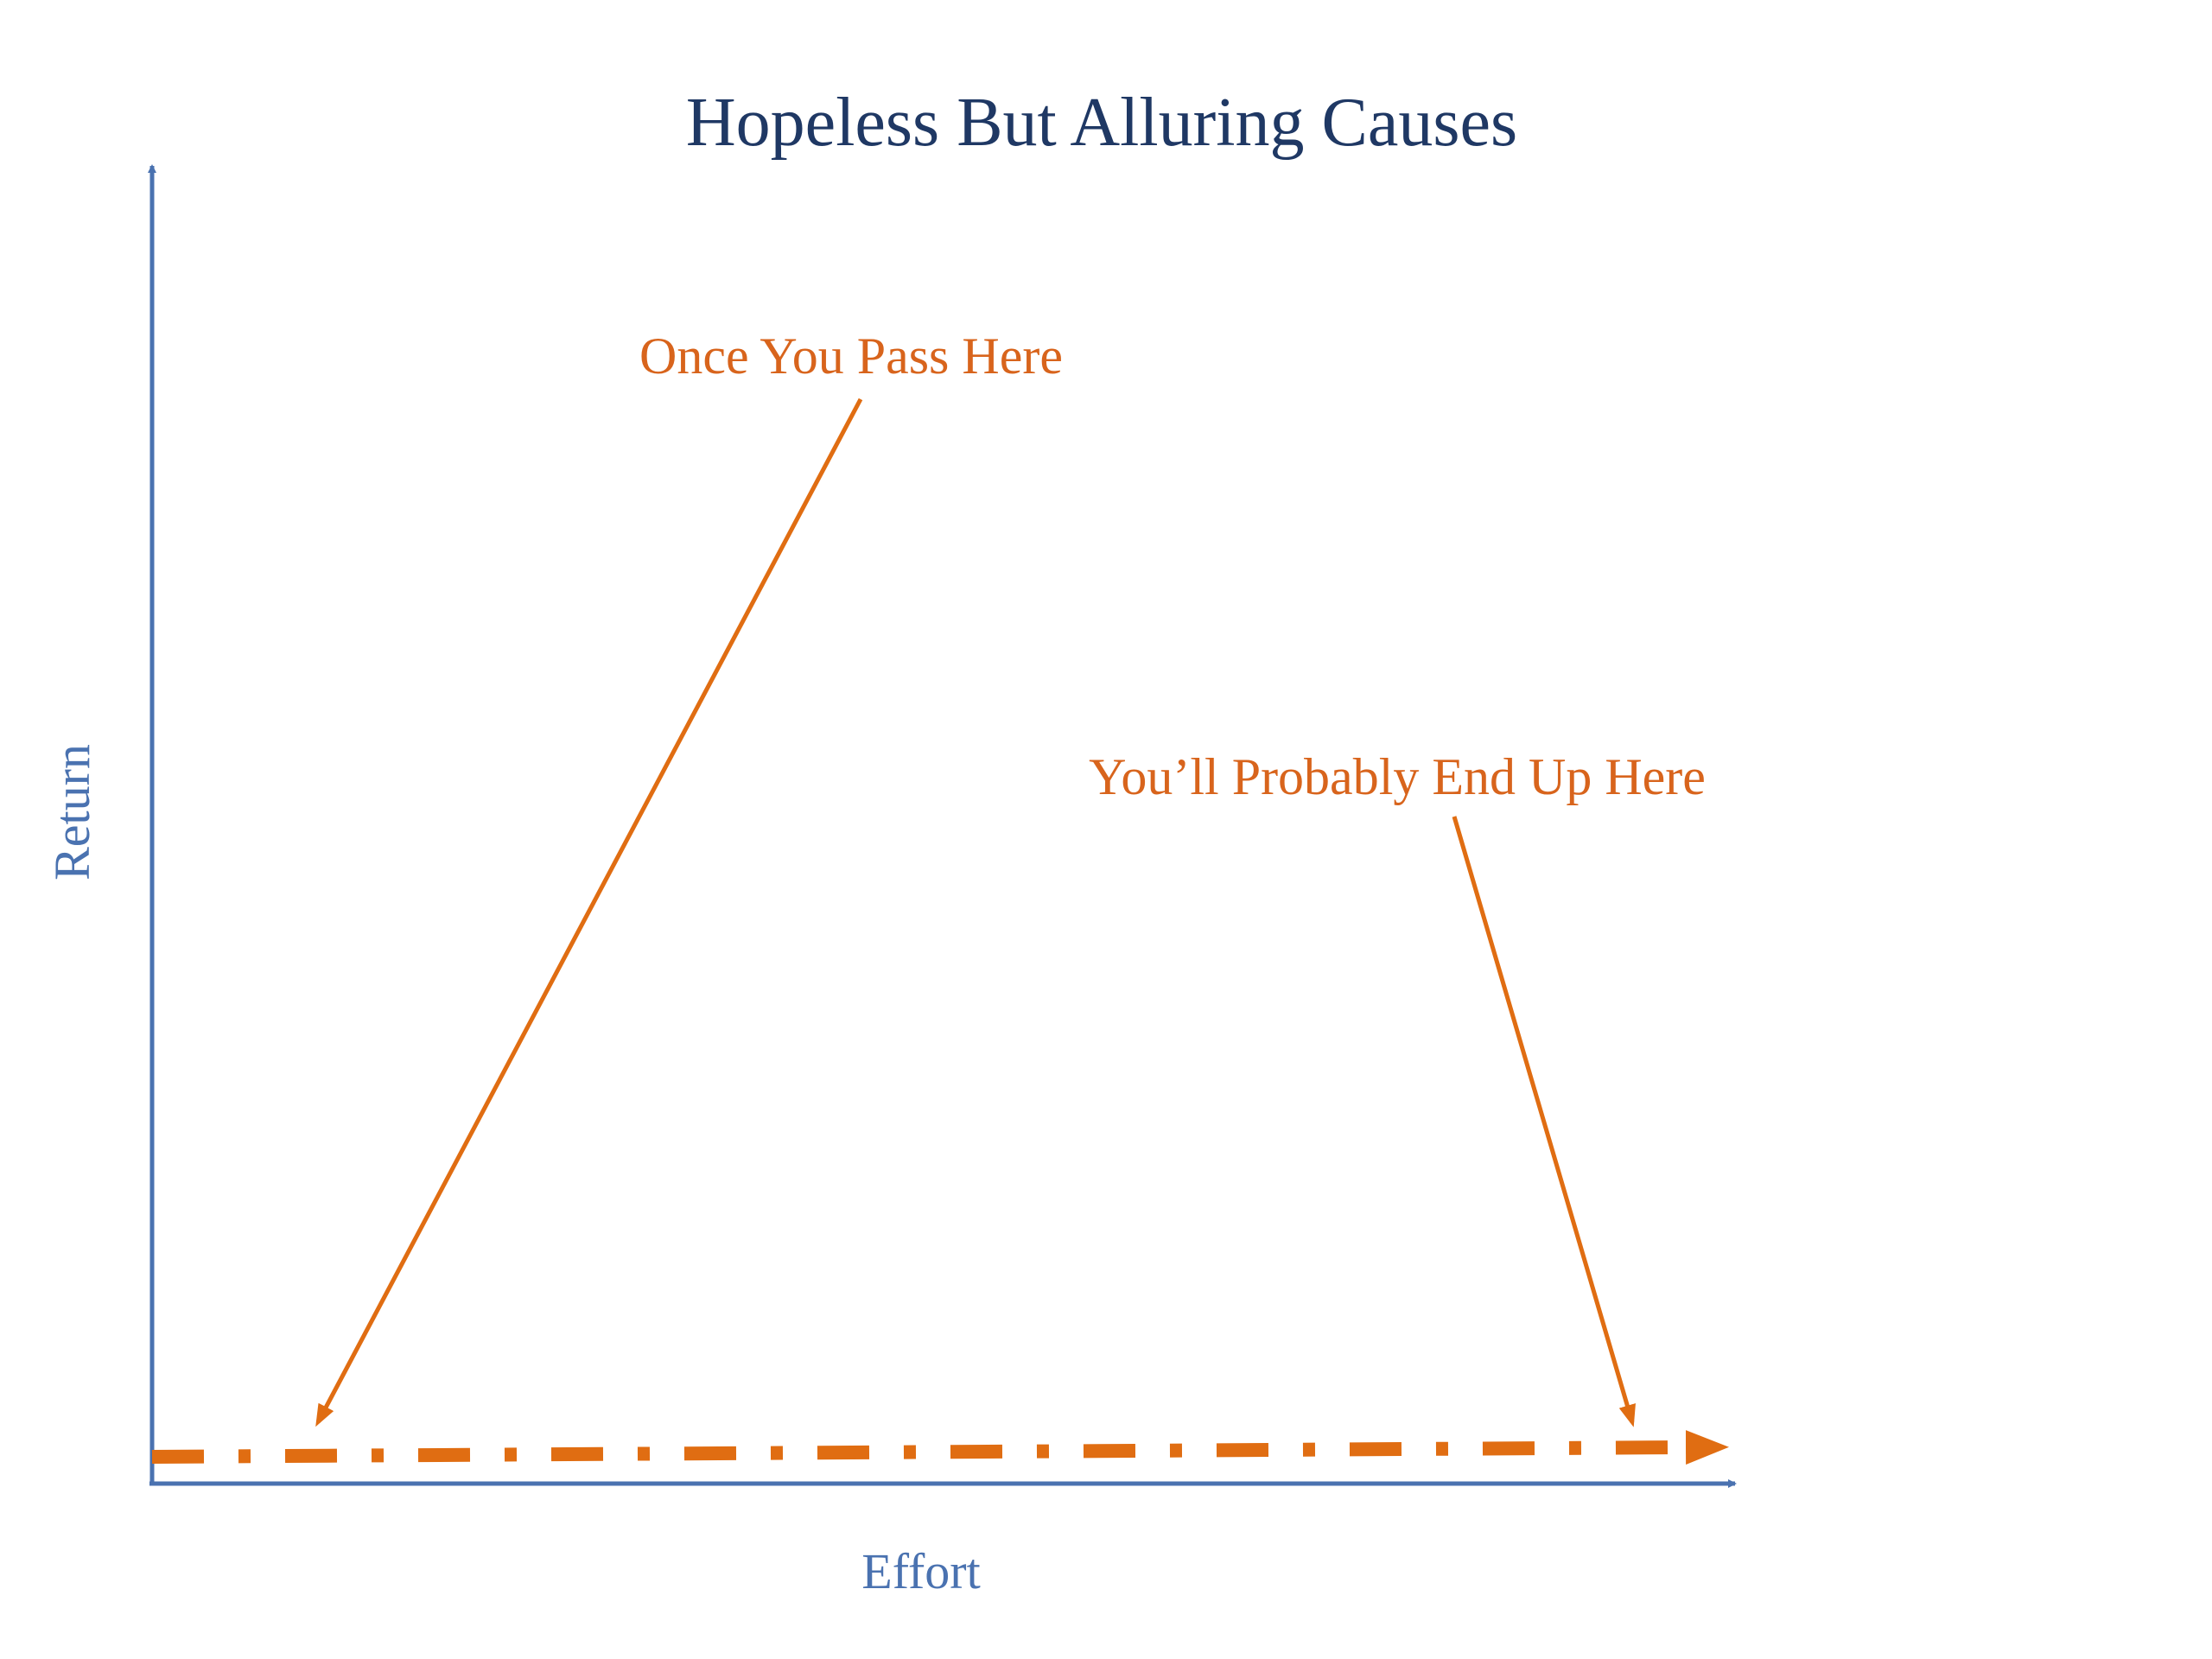 The image size is (2212, 1659). Describe the element at coordinates (72, 812) in the screenshot. I see `y-axis-label: Return` at that location.